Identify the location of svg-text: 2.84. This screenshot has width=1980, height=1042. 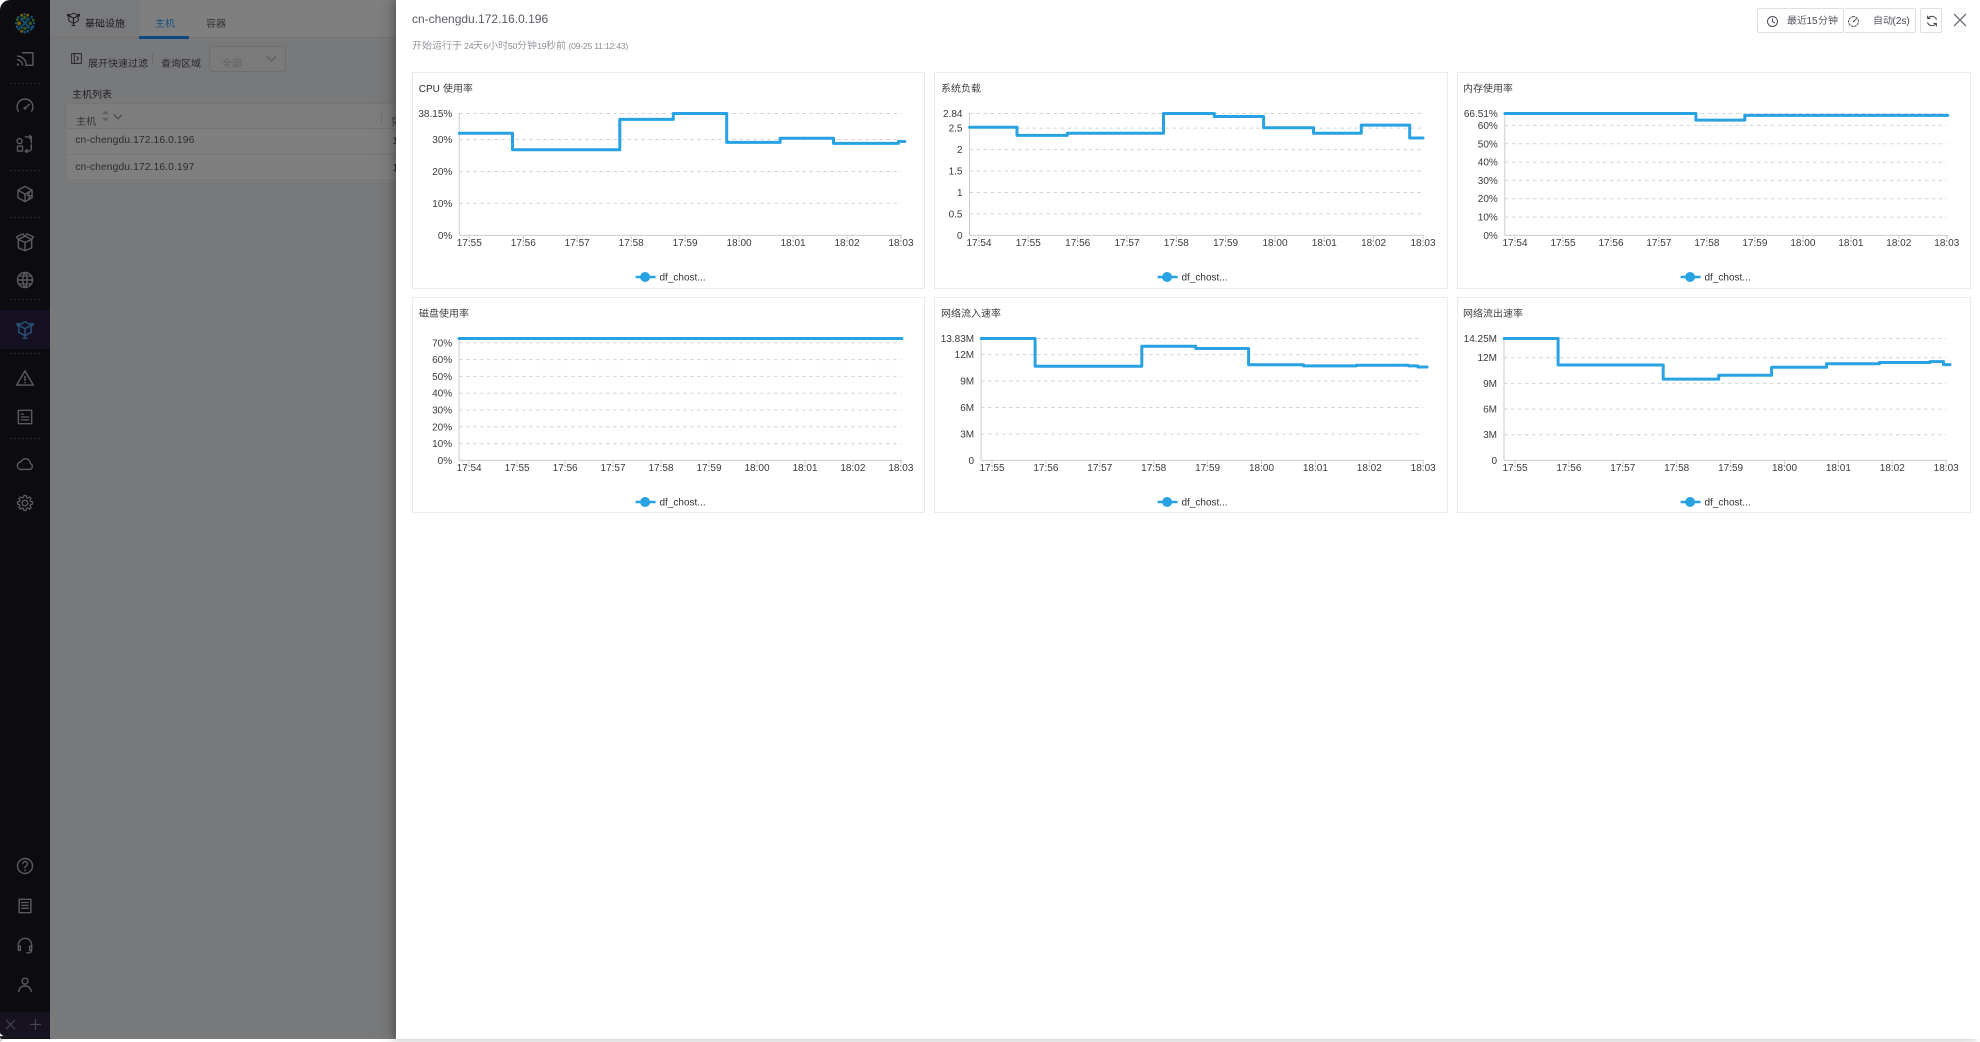
(953, 114).